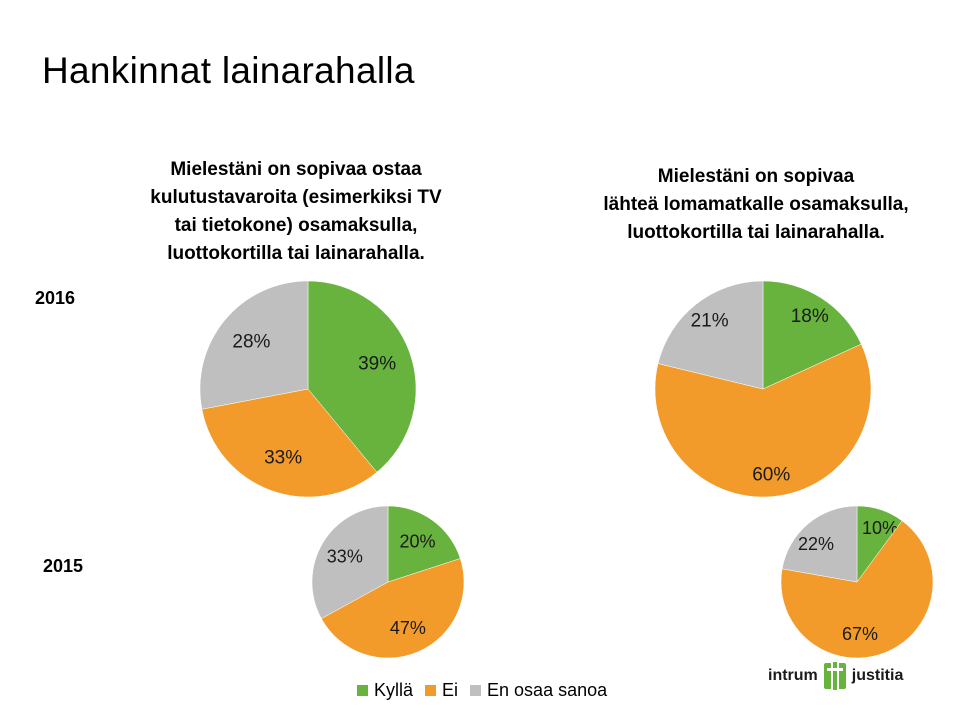 This screenshot has height=720, width=960. Describe the element at coordinates (880, 528) in the screenshot. I see `pie-data-label-kylla: 10%` at that location.